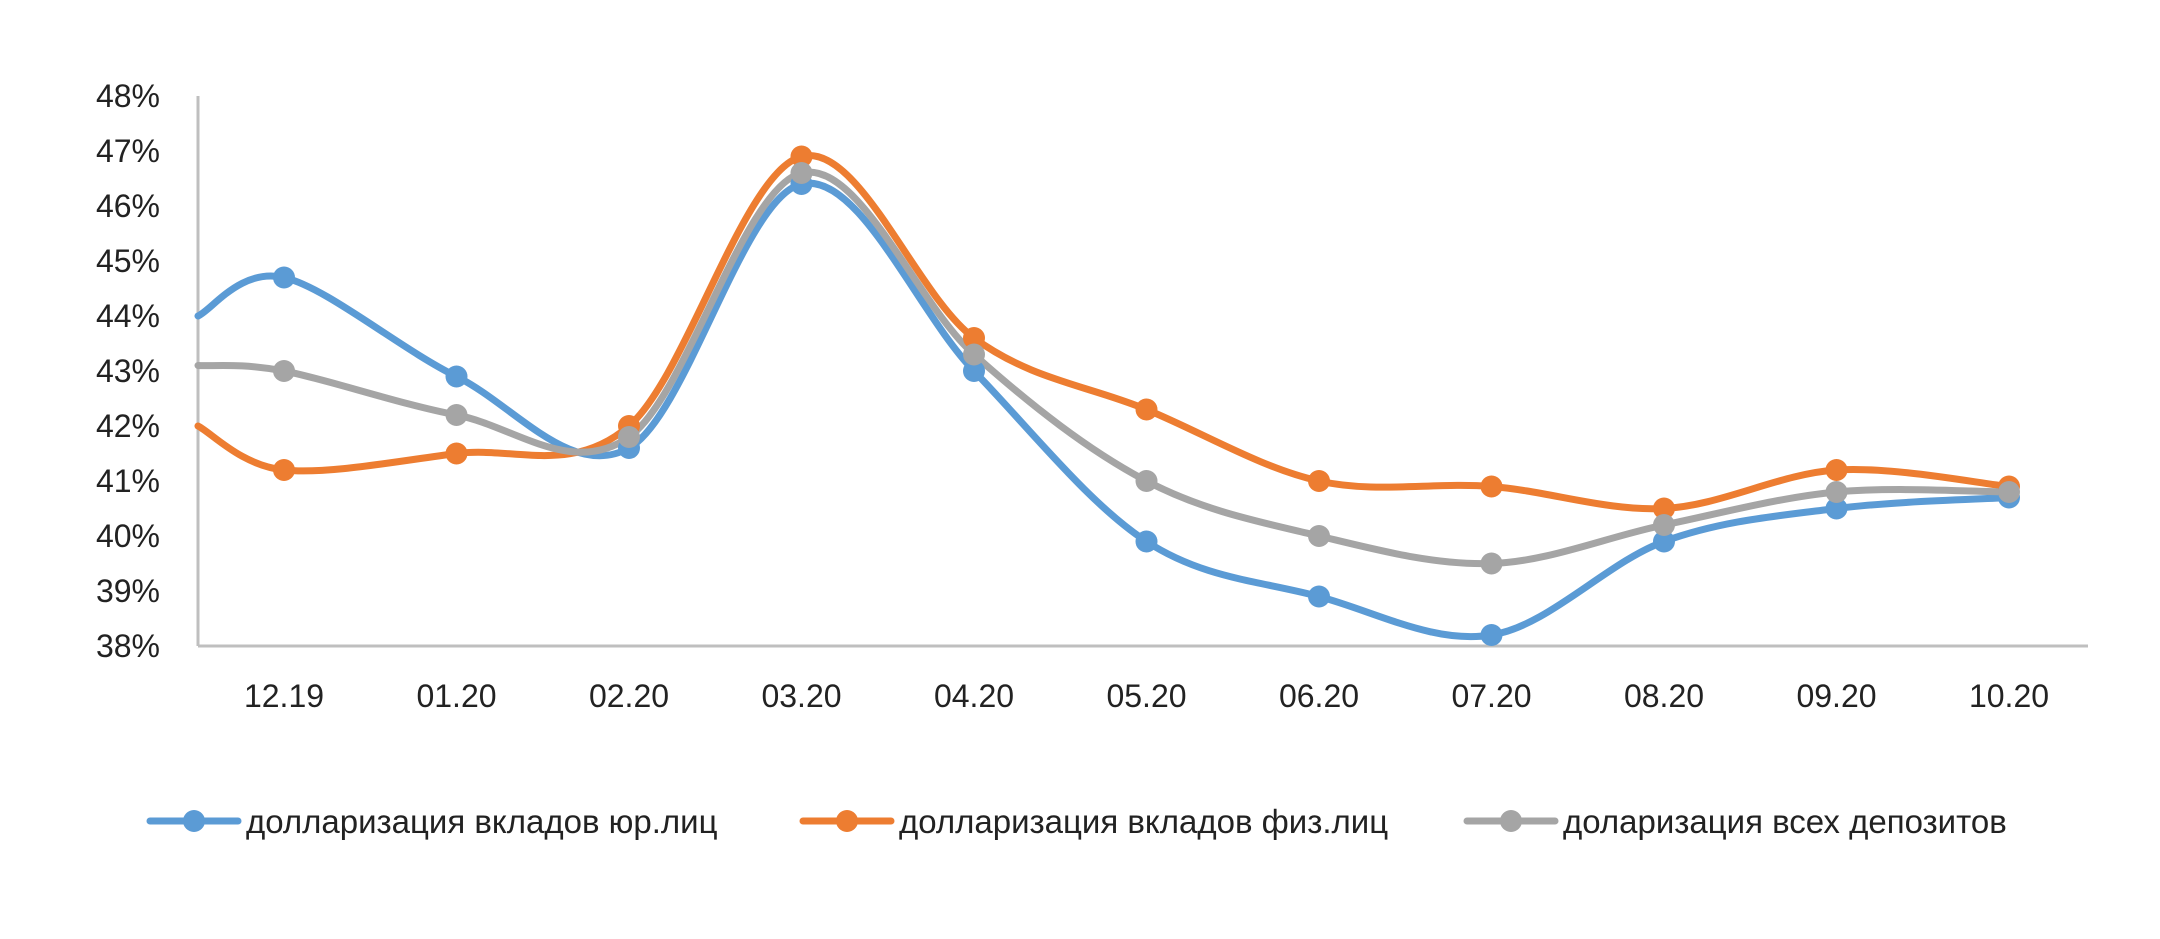 The height and width of the screenshot is (939, 2160). I want to click on y-tick-label: 46%, so click(128, 206).